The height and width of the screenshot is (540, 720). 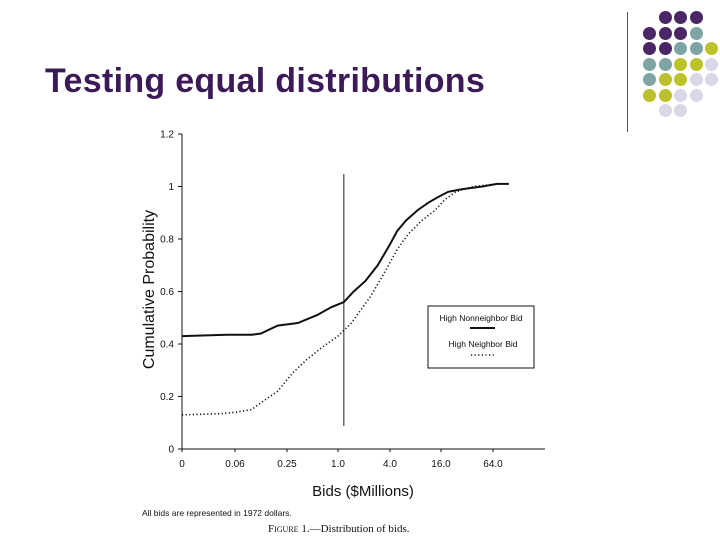 I want to click on x-tick-label: 4.0, so click(x=390, y=464).